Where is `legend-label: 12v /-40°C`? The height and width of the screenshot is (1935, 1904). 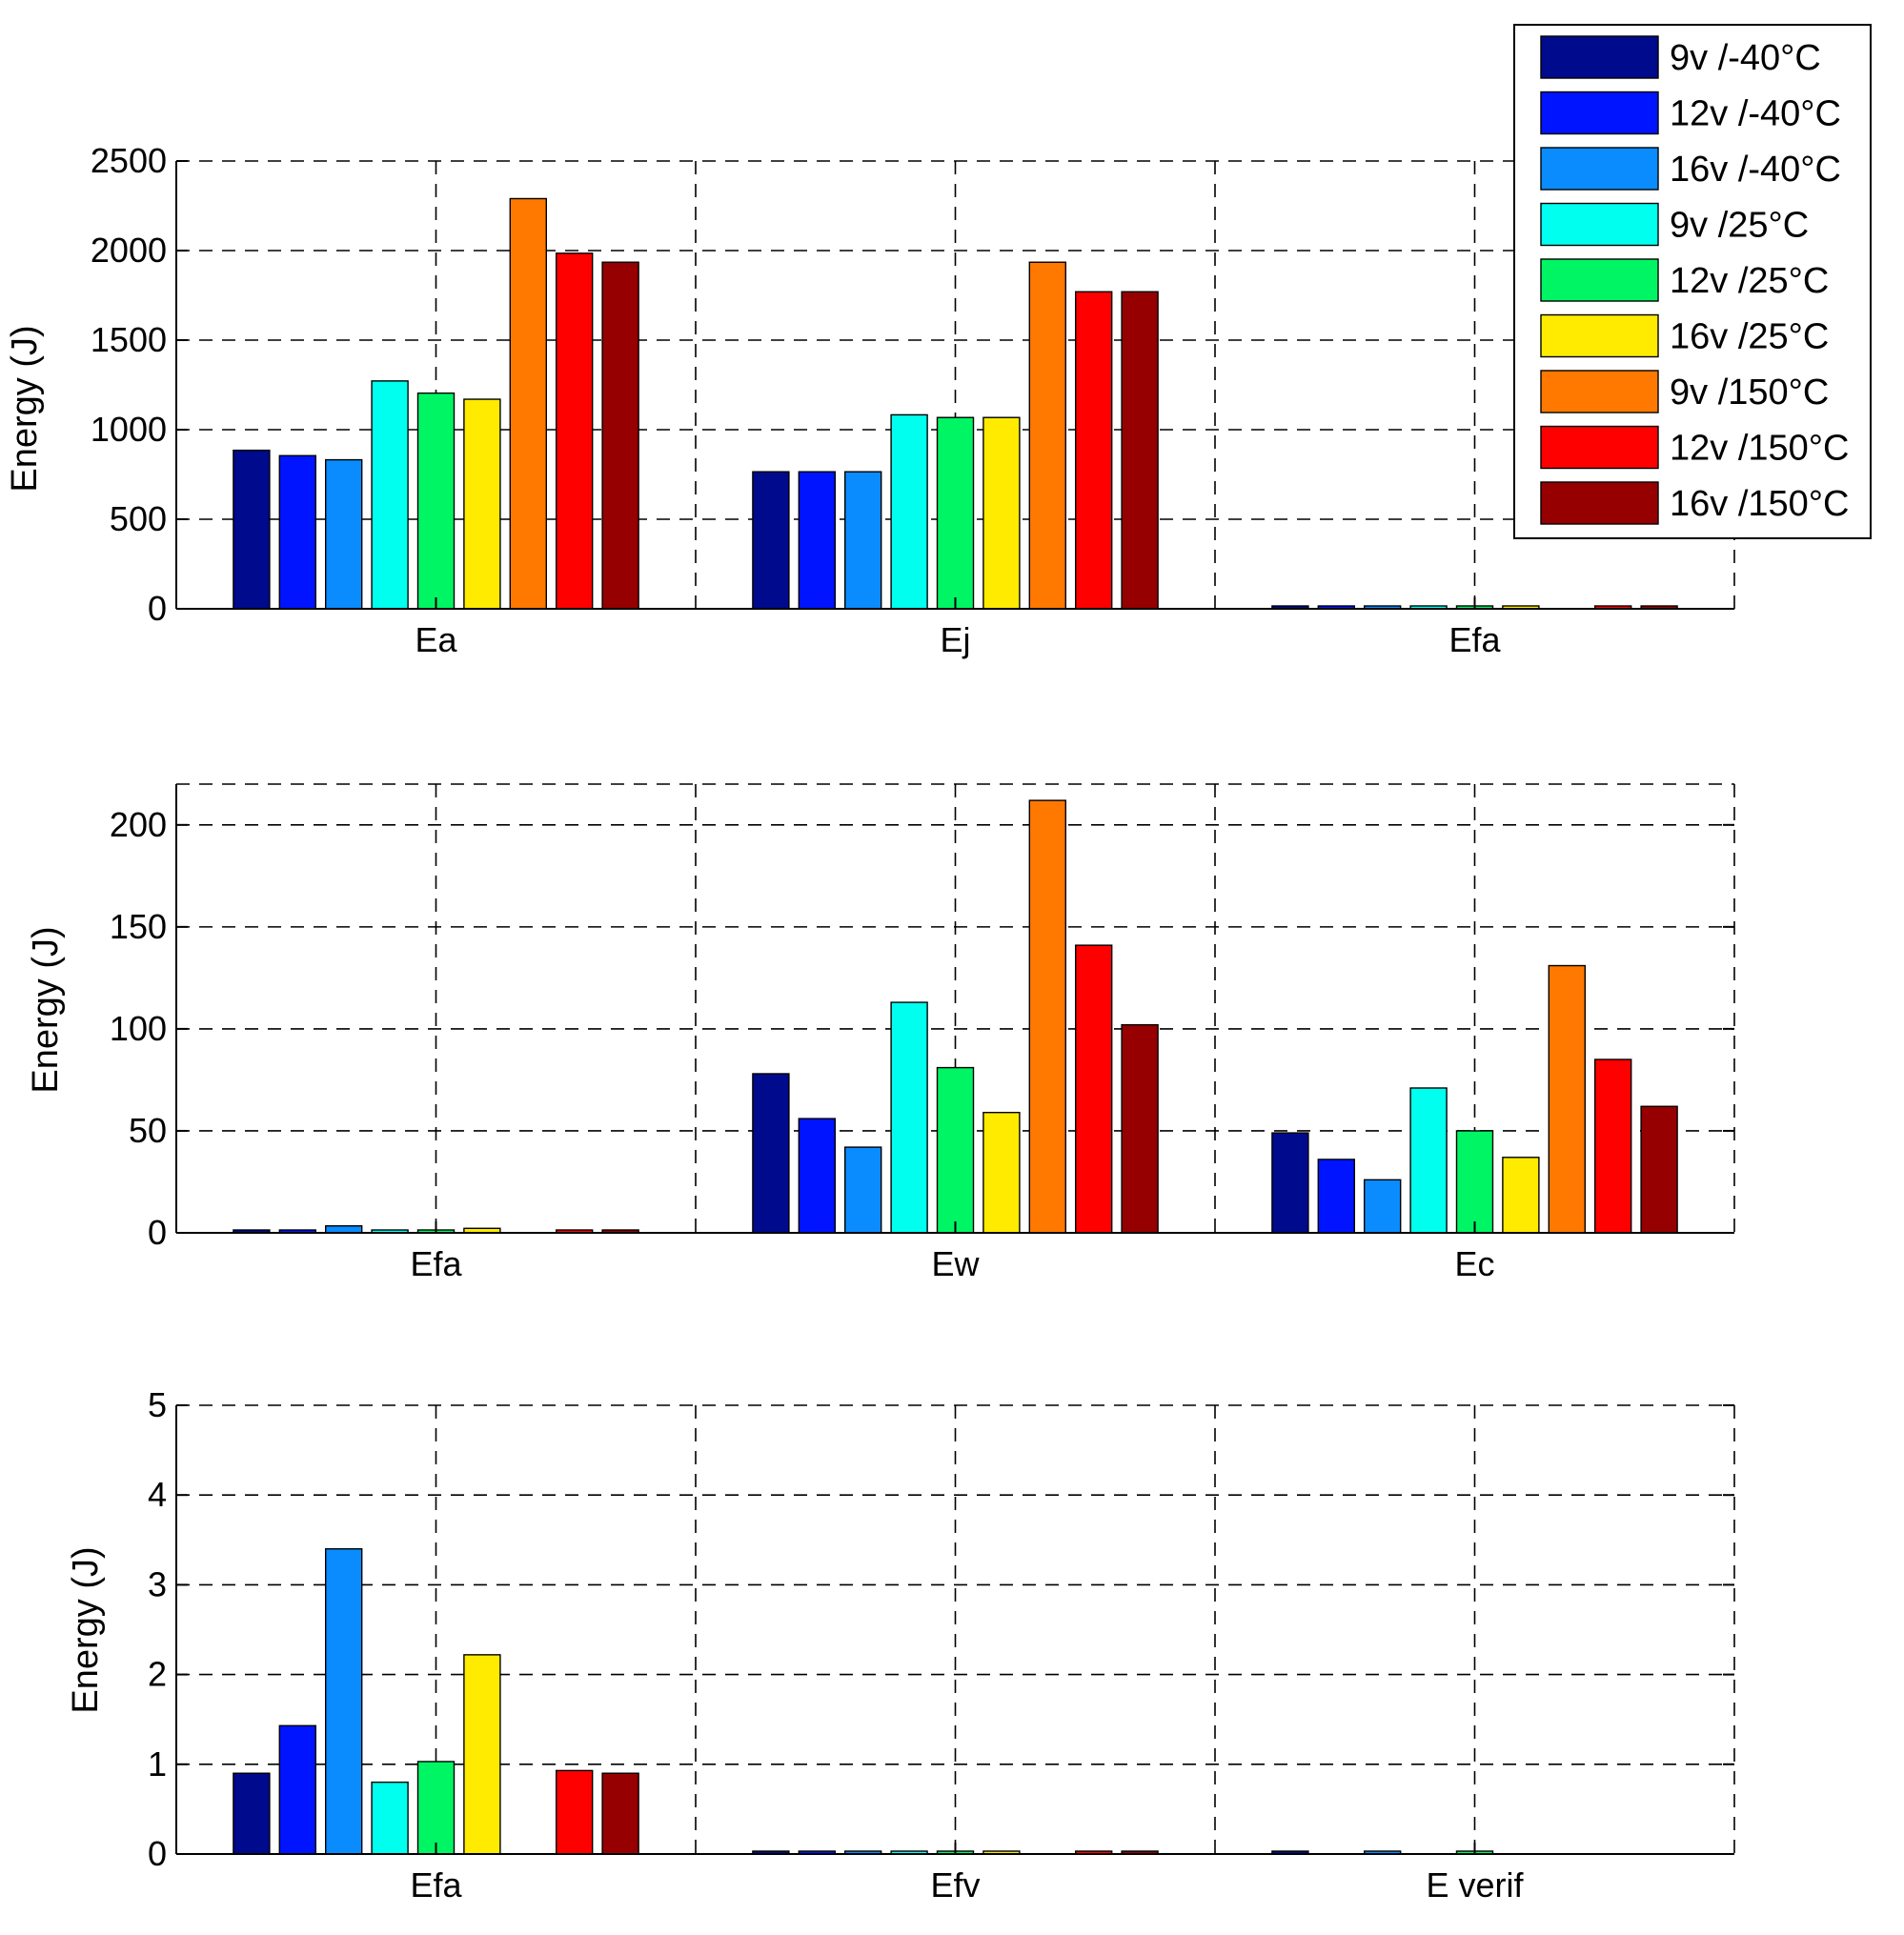
legend-label: 12v /-40°C is located at coordinates (1755, 114).